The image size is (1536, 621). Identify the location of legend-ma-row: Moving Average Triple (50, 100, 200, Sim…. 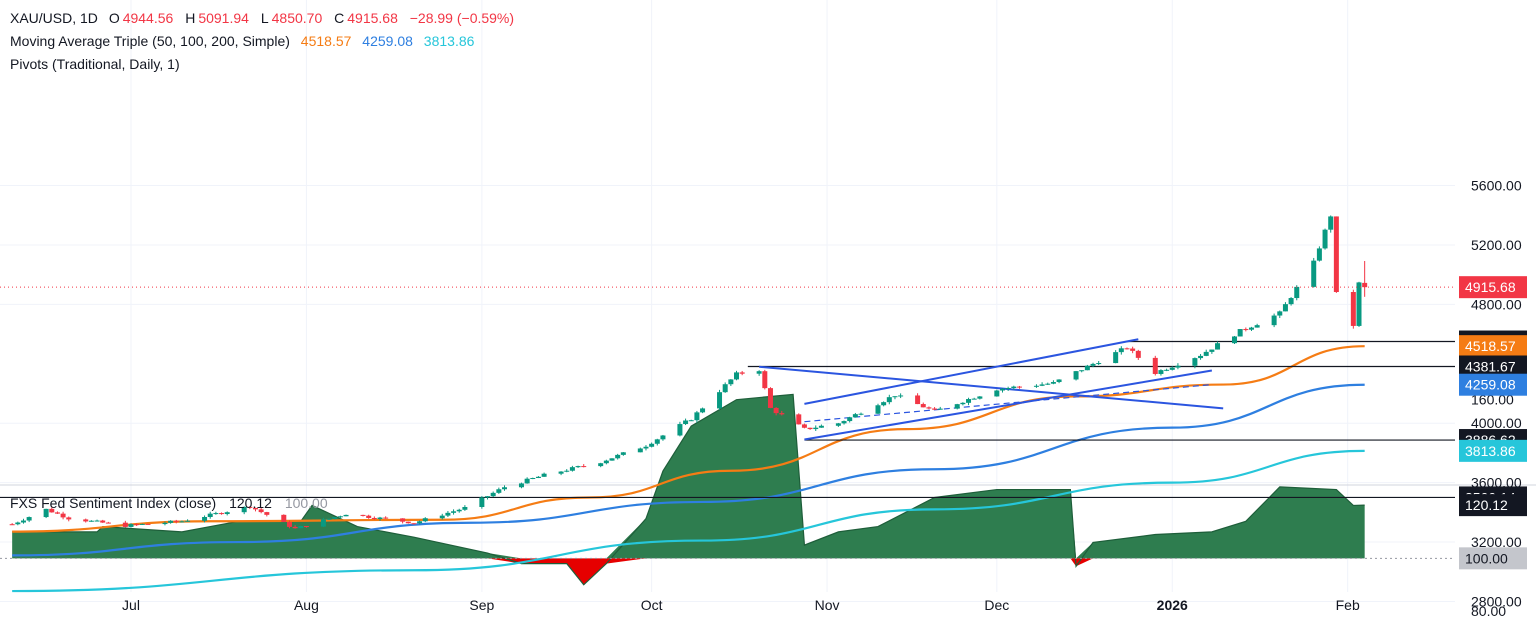
(243, 41).